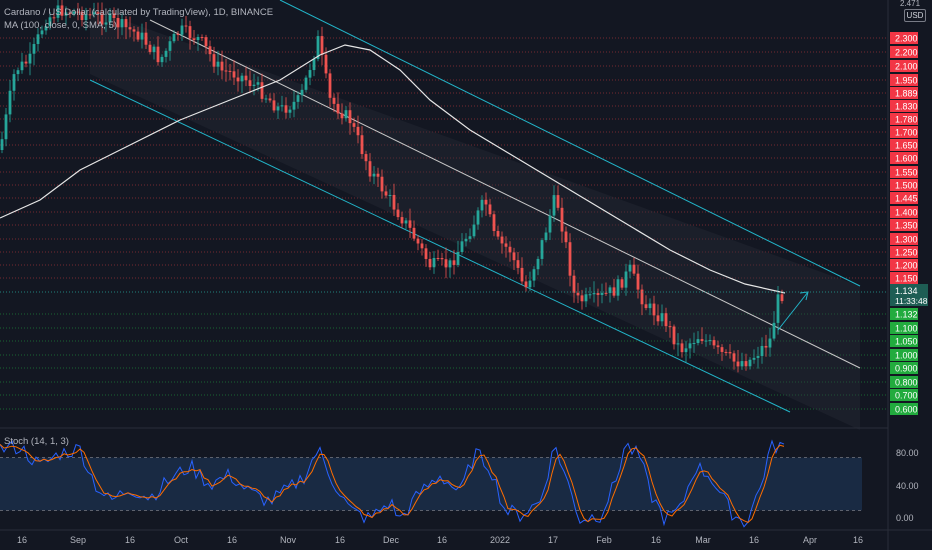 The width and height of the screenshot is (932, 550). What do you see at coordinates (904, 225) in the screenshot?
I see `price-level-badge: 1.350` at bounding box center [904, 225].